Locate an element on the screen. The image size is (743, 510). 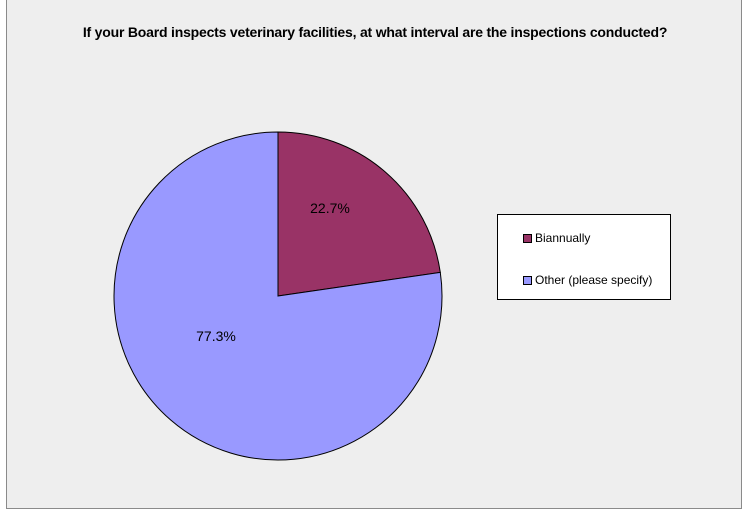
pie-slice-biannually is located at coordinates (359, 214).